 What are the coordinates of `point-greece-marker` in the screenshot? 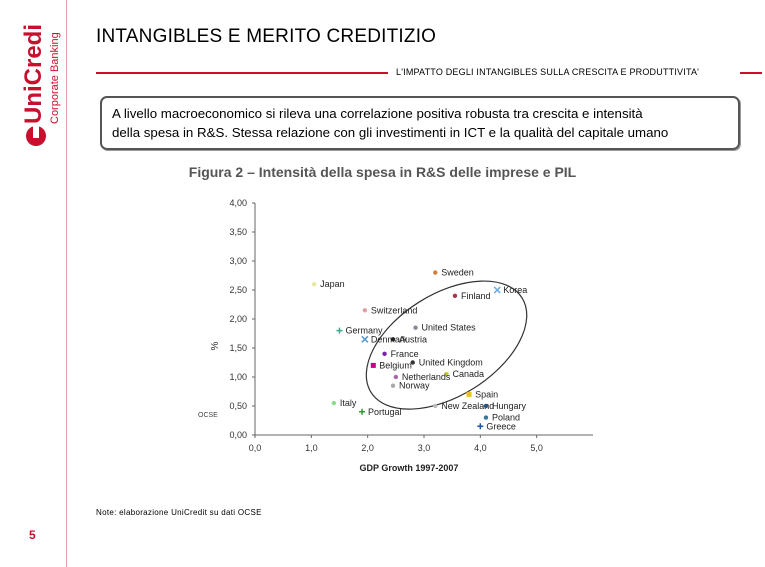 It's located at (480, 426).